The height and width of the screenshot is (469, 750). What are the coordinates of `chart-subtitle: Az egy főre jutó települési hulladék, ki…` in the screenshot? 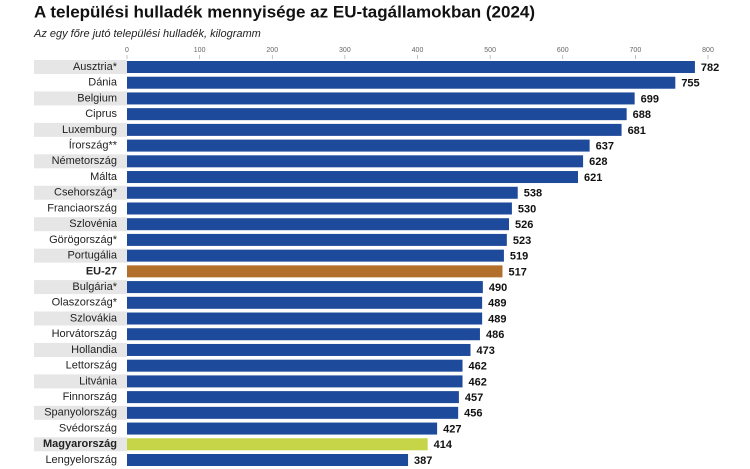 It's located at (147, 34).